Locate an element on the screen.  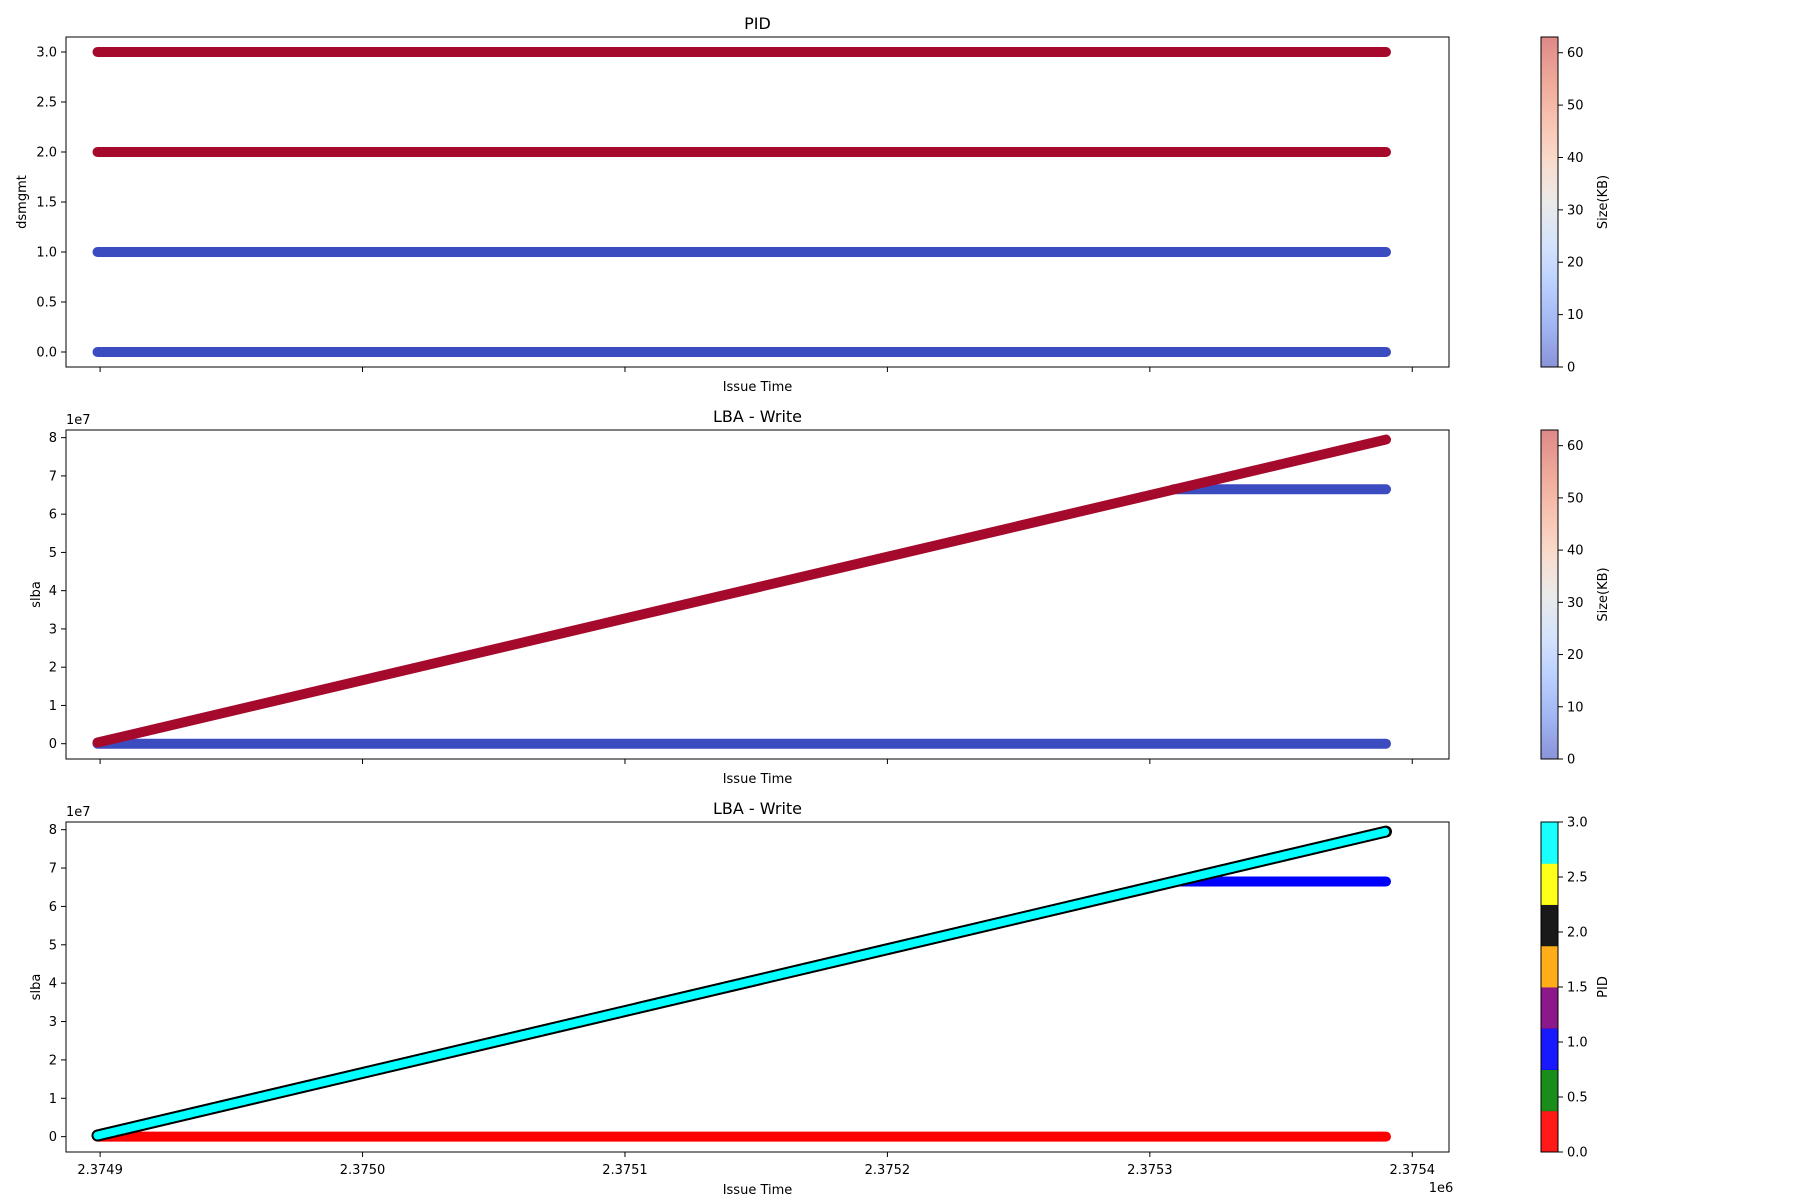
y-tick-label: 3.0 is located at coordinates (46, 53).